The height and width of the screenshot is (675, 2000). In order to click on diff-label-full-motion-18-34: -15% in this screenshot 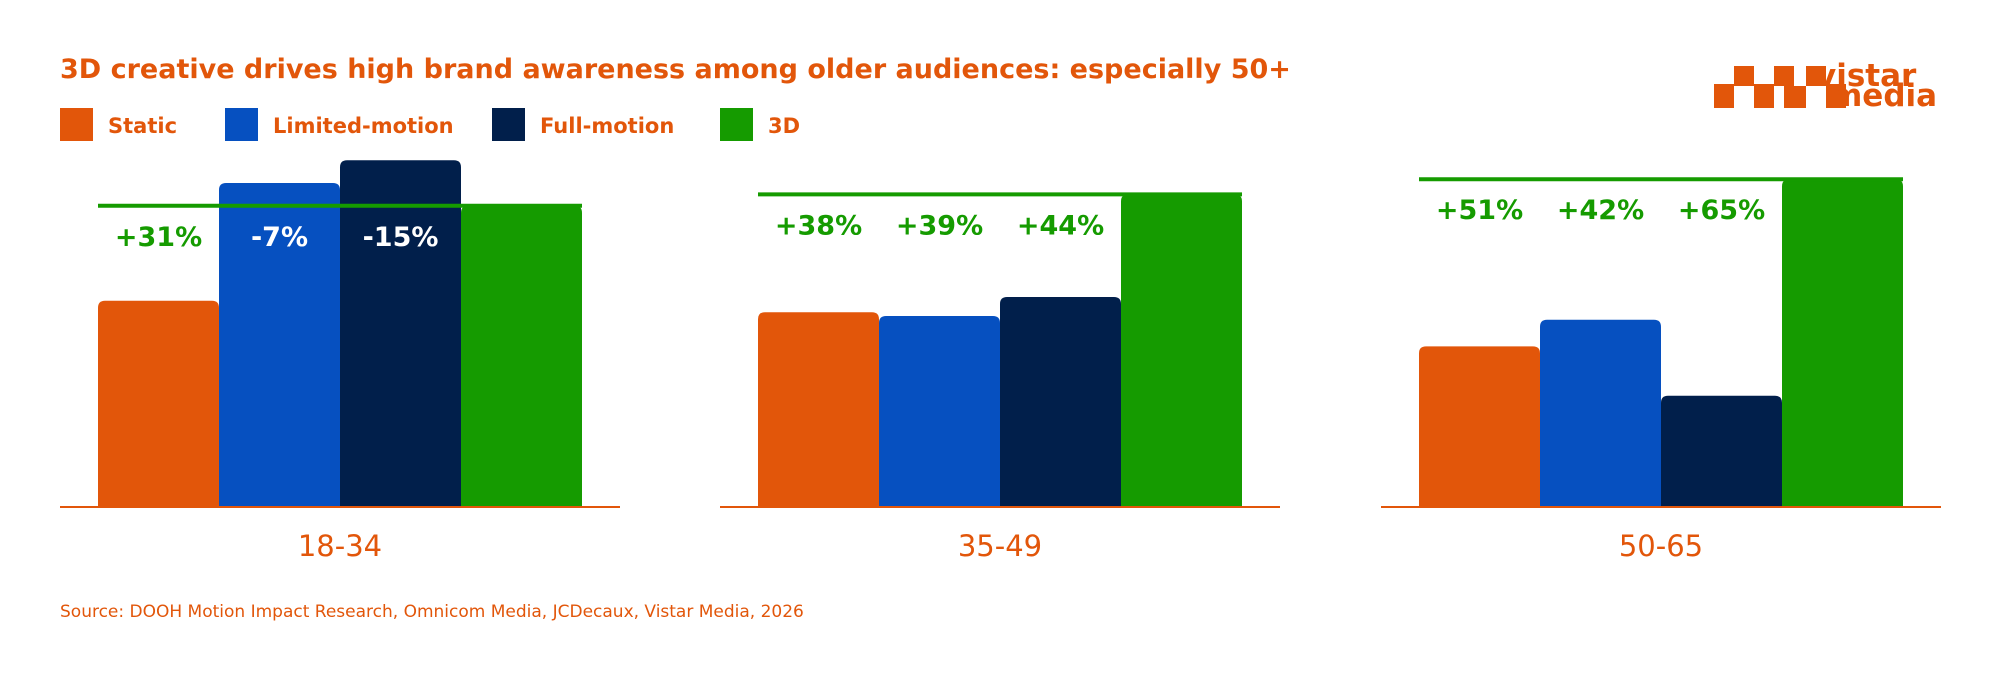, I will do `click(401, 237)`.